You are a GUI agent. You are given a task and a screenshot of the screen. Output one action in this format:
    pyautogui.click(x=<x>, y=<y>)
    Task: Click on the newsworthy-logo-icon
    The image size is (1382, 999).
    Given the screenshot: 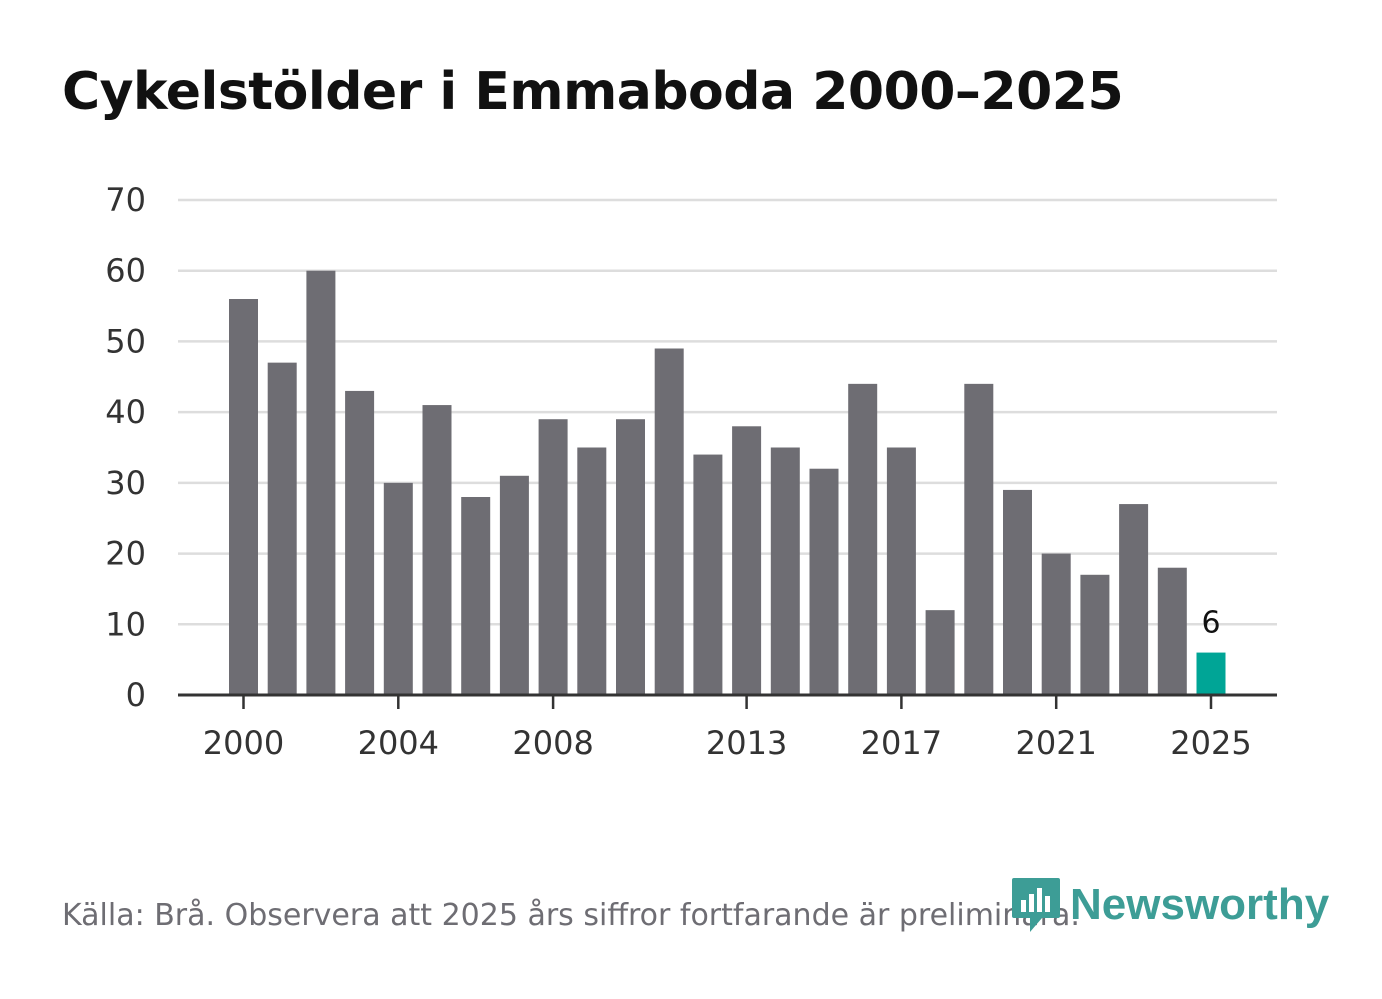 What is the action you would take?
    pyautogui.click(x=1036, y=905)
    